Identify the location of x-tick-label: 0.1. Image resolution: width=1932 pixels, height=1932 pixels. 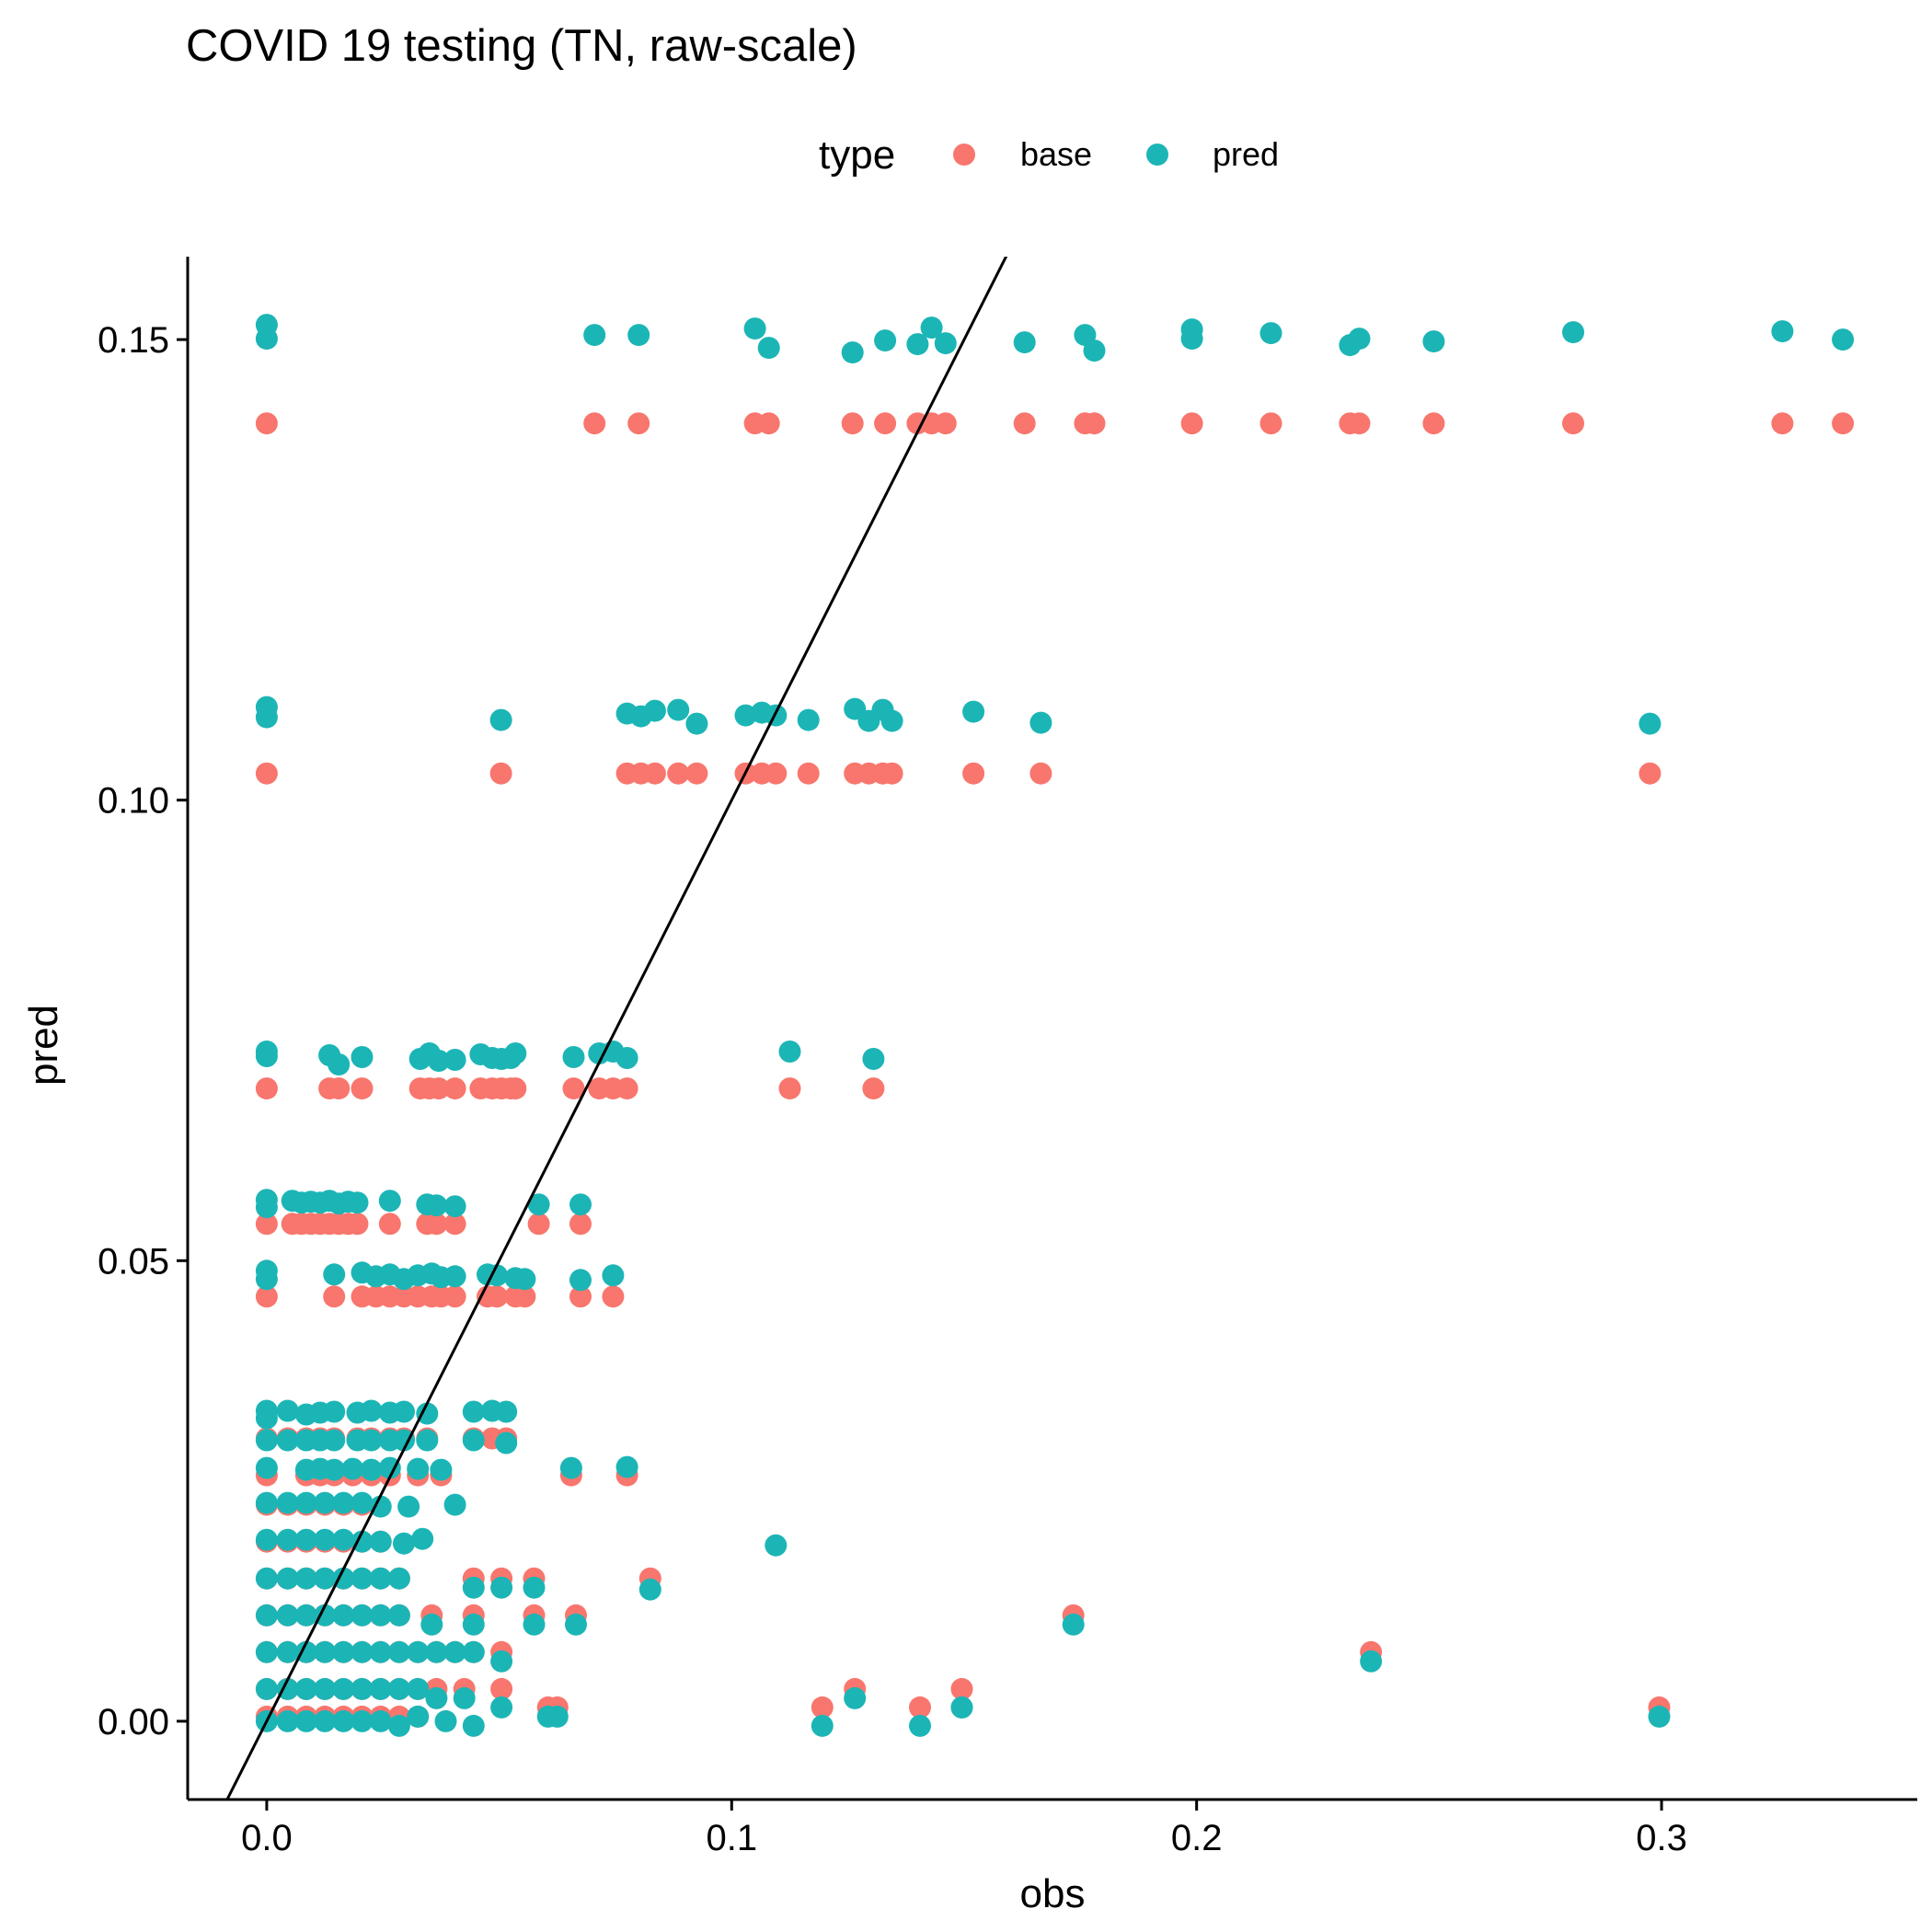
(731, 1838).